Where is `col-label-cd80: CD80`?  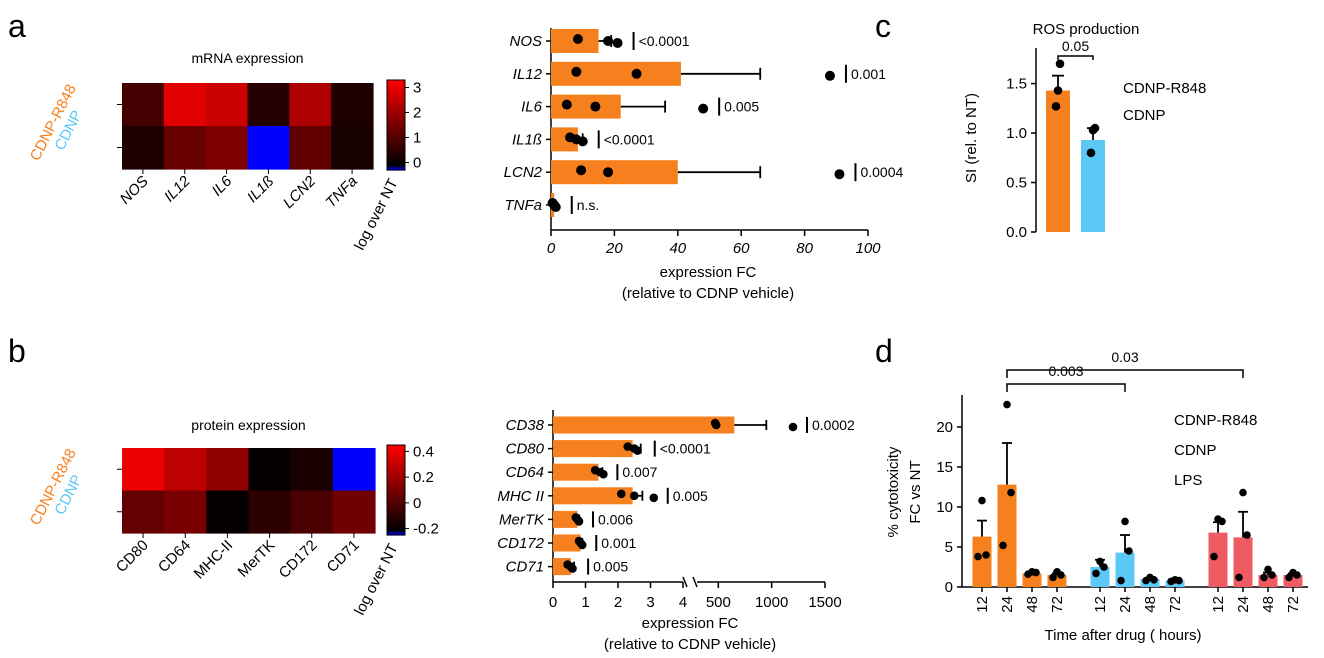 col-label-cd80: CD80 is located at coordinates (132, 556).